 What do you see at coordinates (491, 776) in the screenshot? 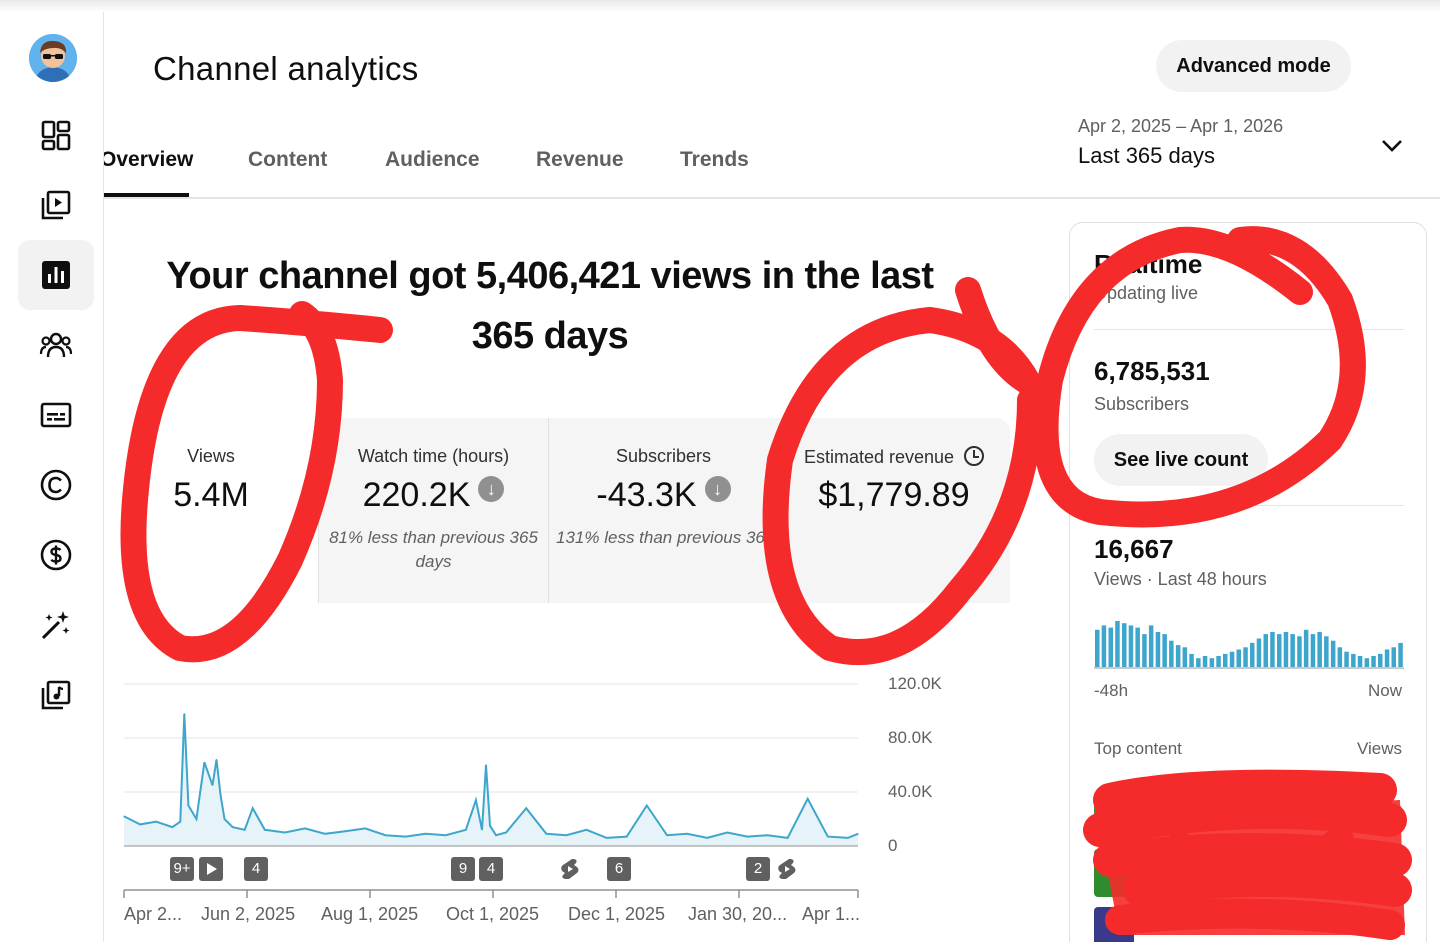
I see `views-series-line` at bounding box center [491, 776].